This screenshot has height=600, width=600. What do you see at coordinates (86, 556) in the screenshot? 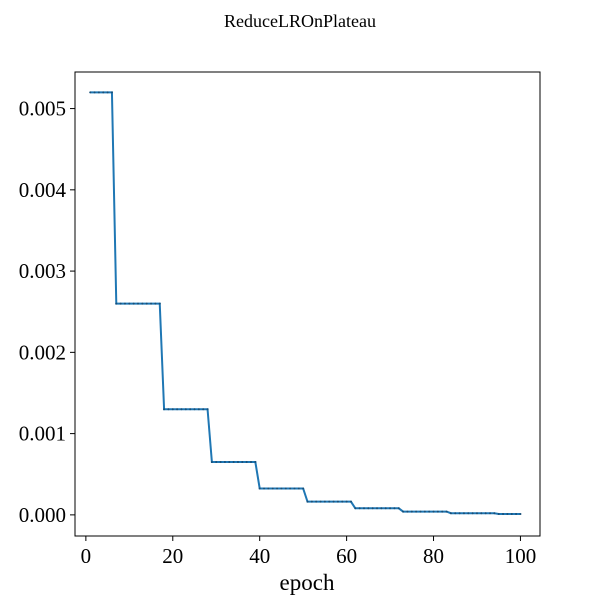
I see `x-tick-label: 0` at bounding box center [86, 556].